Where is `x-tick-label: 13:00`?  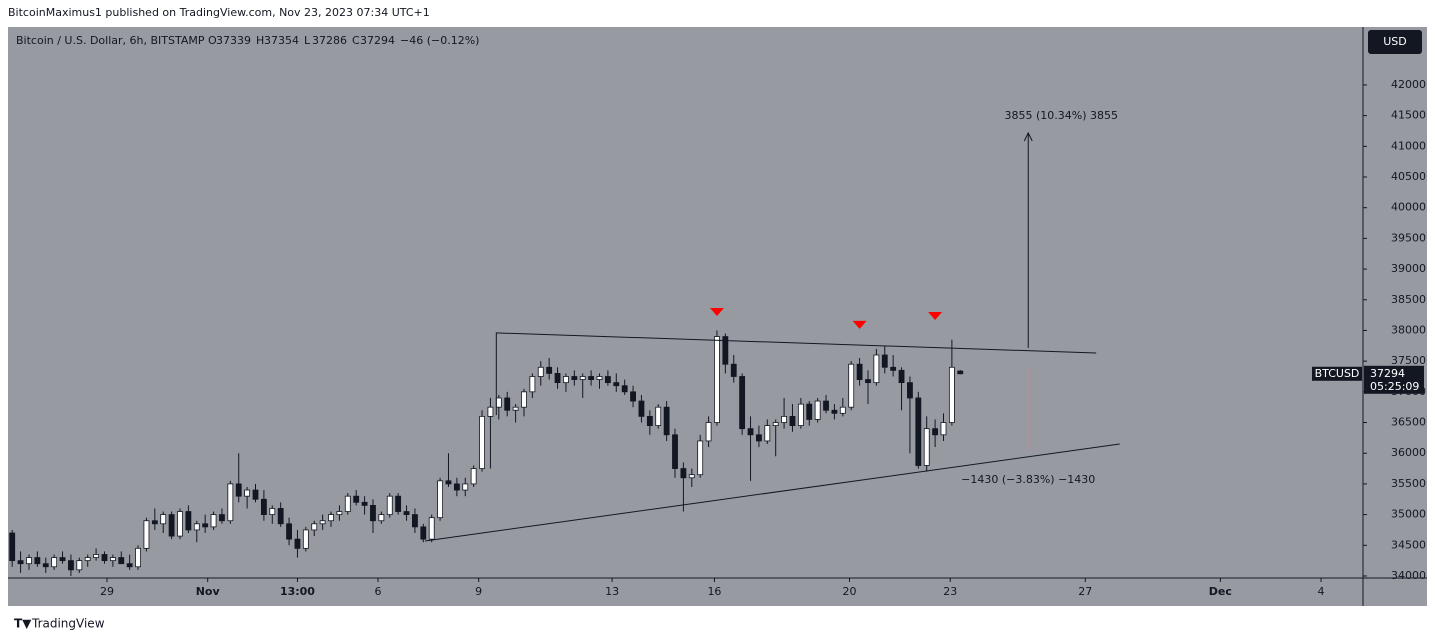 x-tick-label: 13:00 is located at coordinates (297, 591).